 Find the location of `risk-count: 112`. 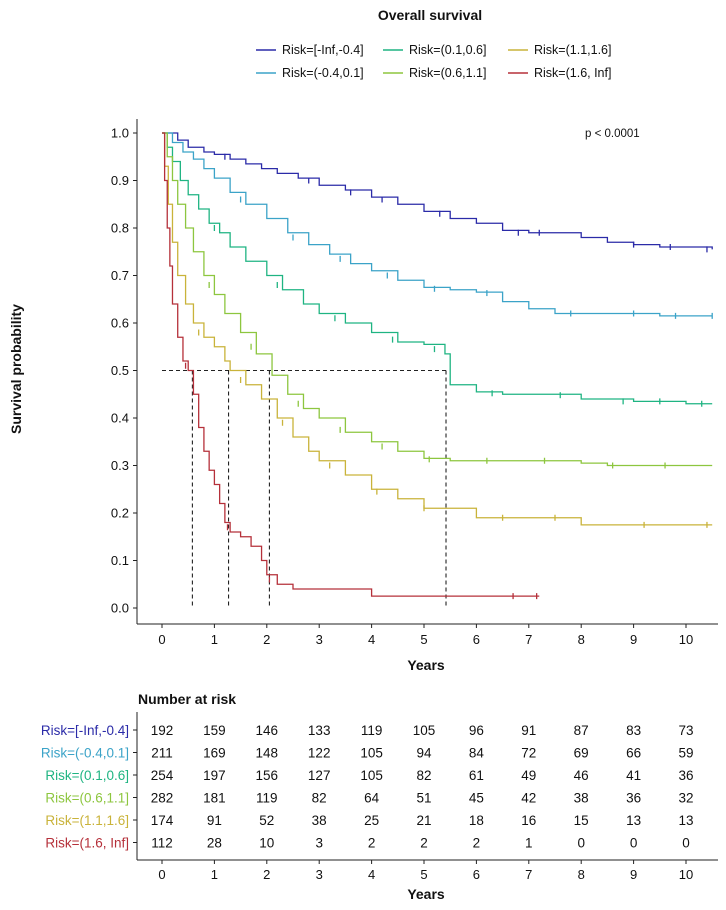

risk-count: 112 is located at coordinates (162, 843).